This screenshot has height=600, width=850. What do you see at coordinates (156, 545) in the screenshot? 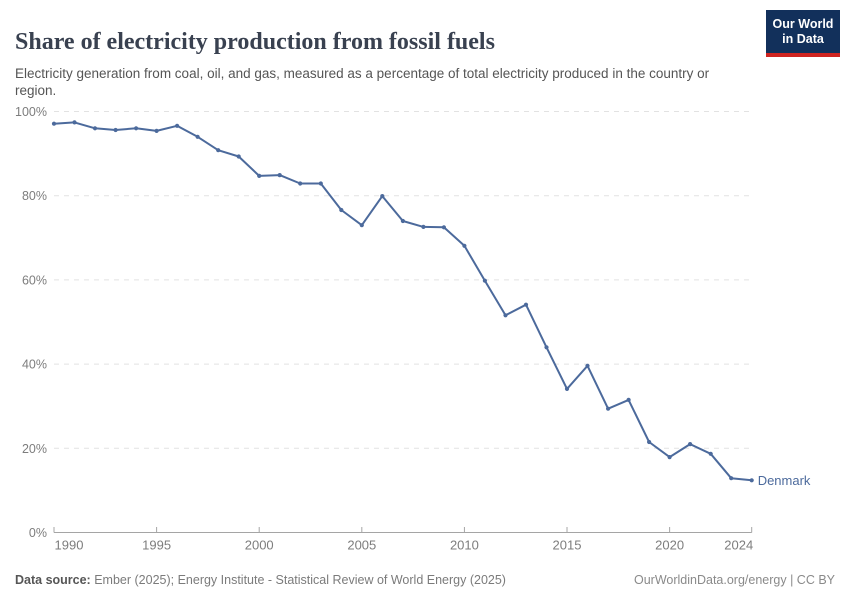
I see `x-axis-tick-label: 1995` at bounding box center [156, 545].